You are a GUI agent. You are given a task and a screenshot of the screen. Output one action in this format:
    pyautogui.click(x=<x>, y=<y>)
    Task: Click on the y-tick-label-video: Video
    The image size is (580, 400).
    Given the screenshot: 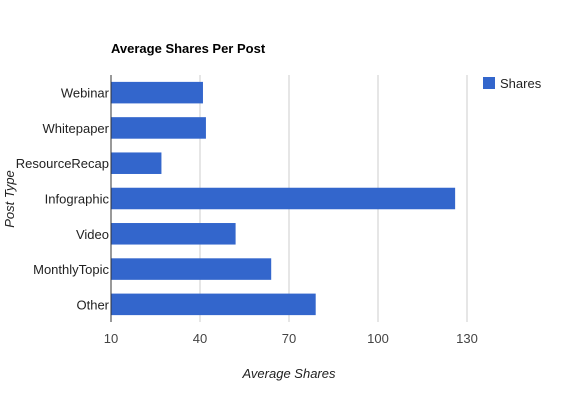 What is the action you would take?
    pyautogui.click(x=92, y=234)
    